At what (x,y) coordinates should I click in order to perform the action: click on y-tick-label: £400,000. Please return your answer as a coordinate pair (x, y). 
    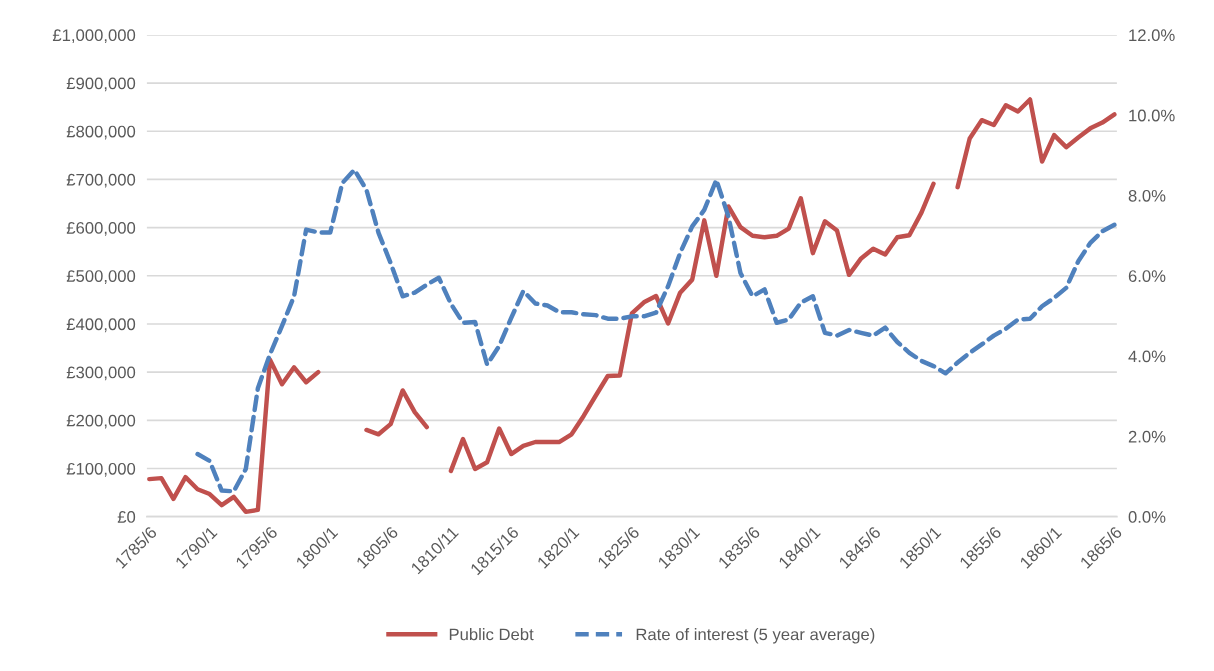
    Looking at the image, I should click on (101, 325).